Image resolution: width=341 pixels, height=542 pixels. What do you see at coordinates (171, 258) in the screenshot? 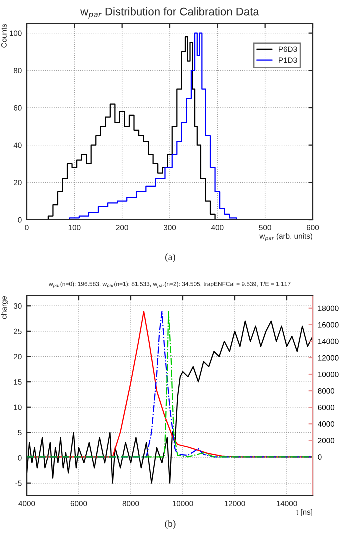
I see `text: (a)` at bounding box center [171, 258].